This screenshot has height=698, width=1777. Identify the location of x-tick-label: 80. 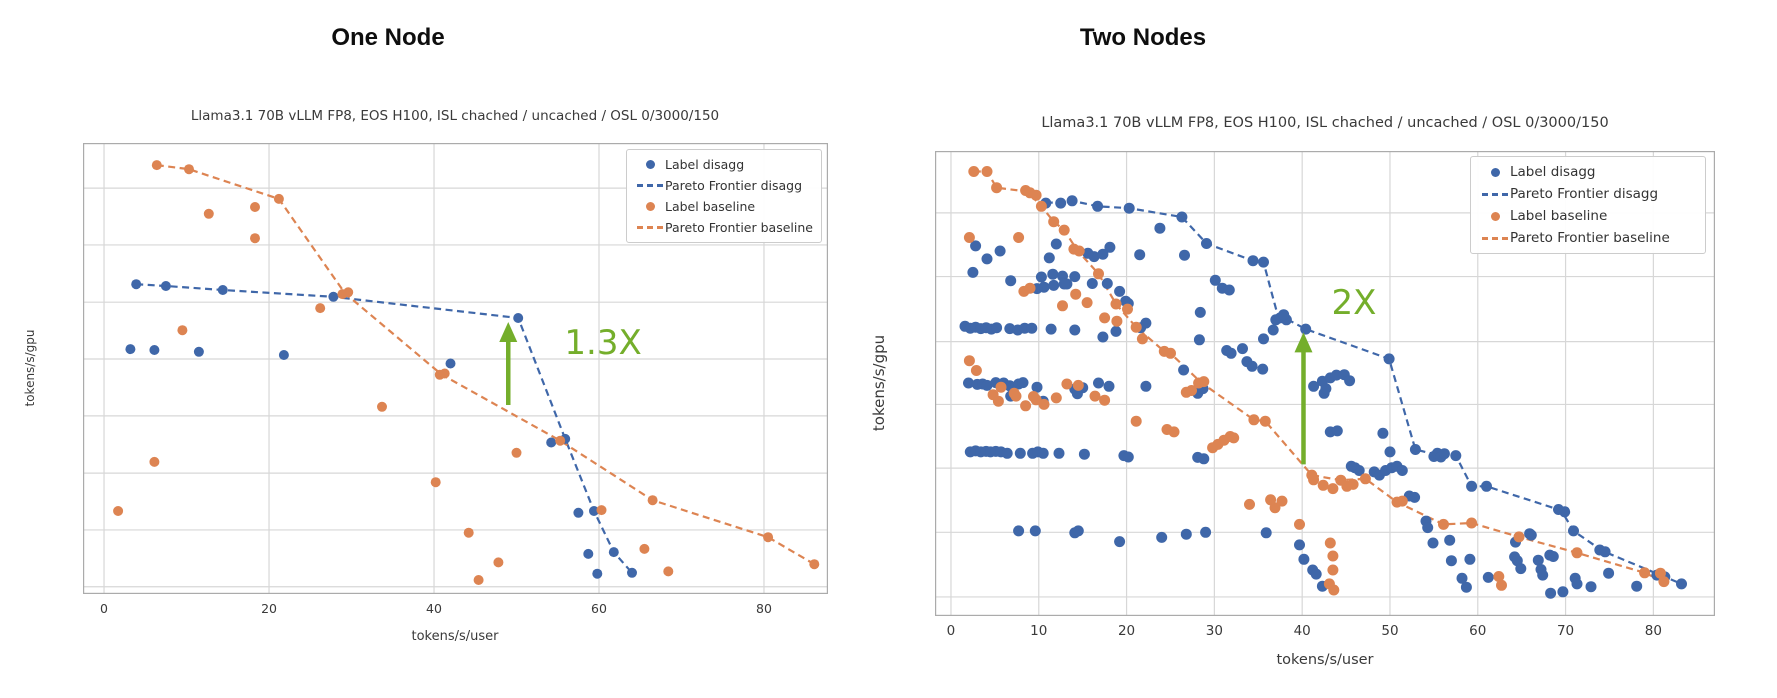
(1653, 631).